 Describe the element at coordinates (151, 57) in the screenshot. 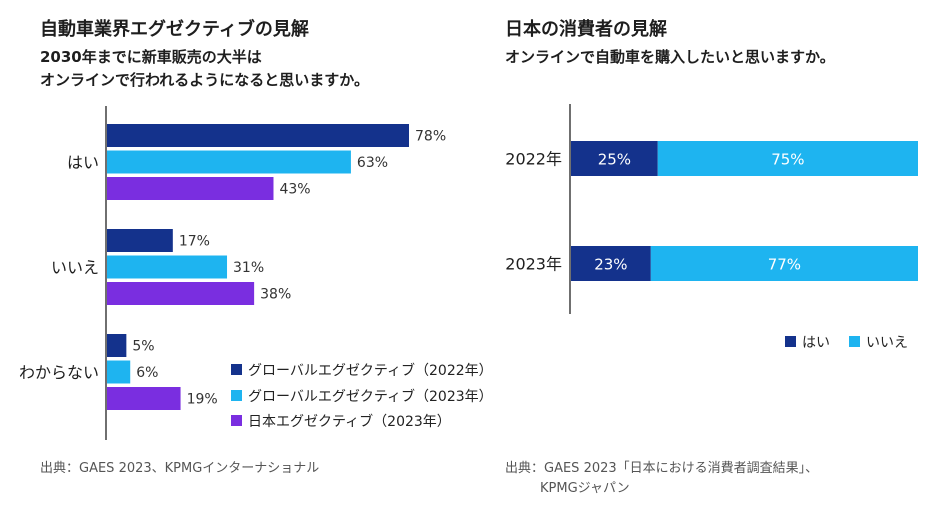

I see `left-chart-subtitle-line1: 2030年までに新車販売の大半は` at that location.